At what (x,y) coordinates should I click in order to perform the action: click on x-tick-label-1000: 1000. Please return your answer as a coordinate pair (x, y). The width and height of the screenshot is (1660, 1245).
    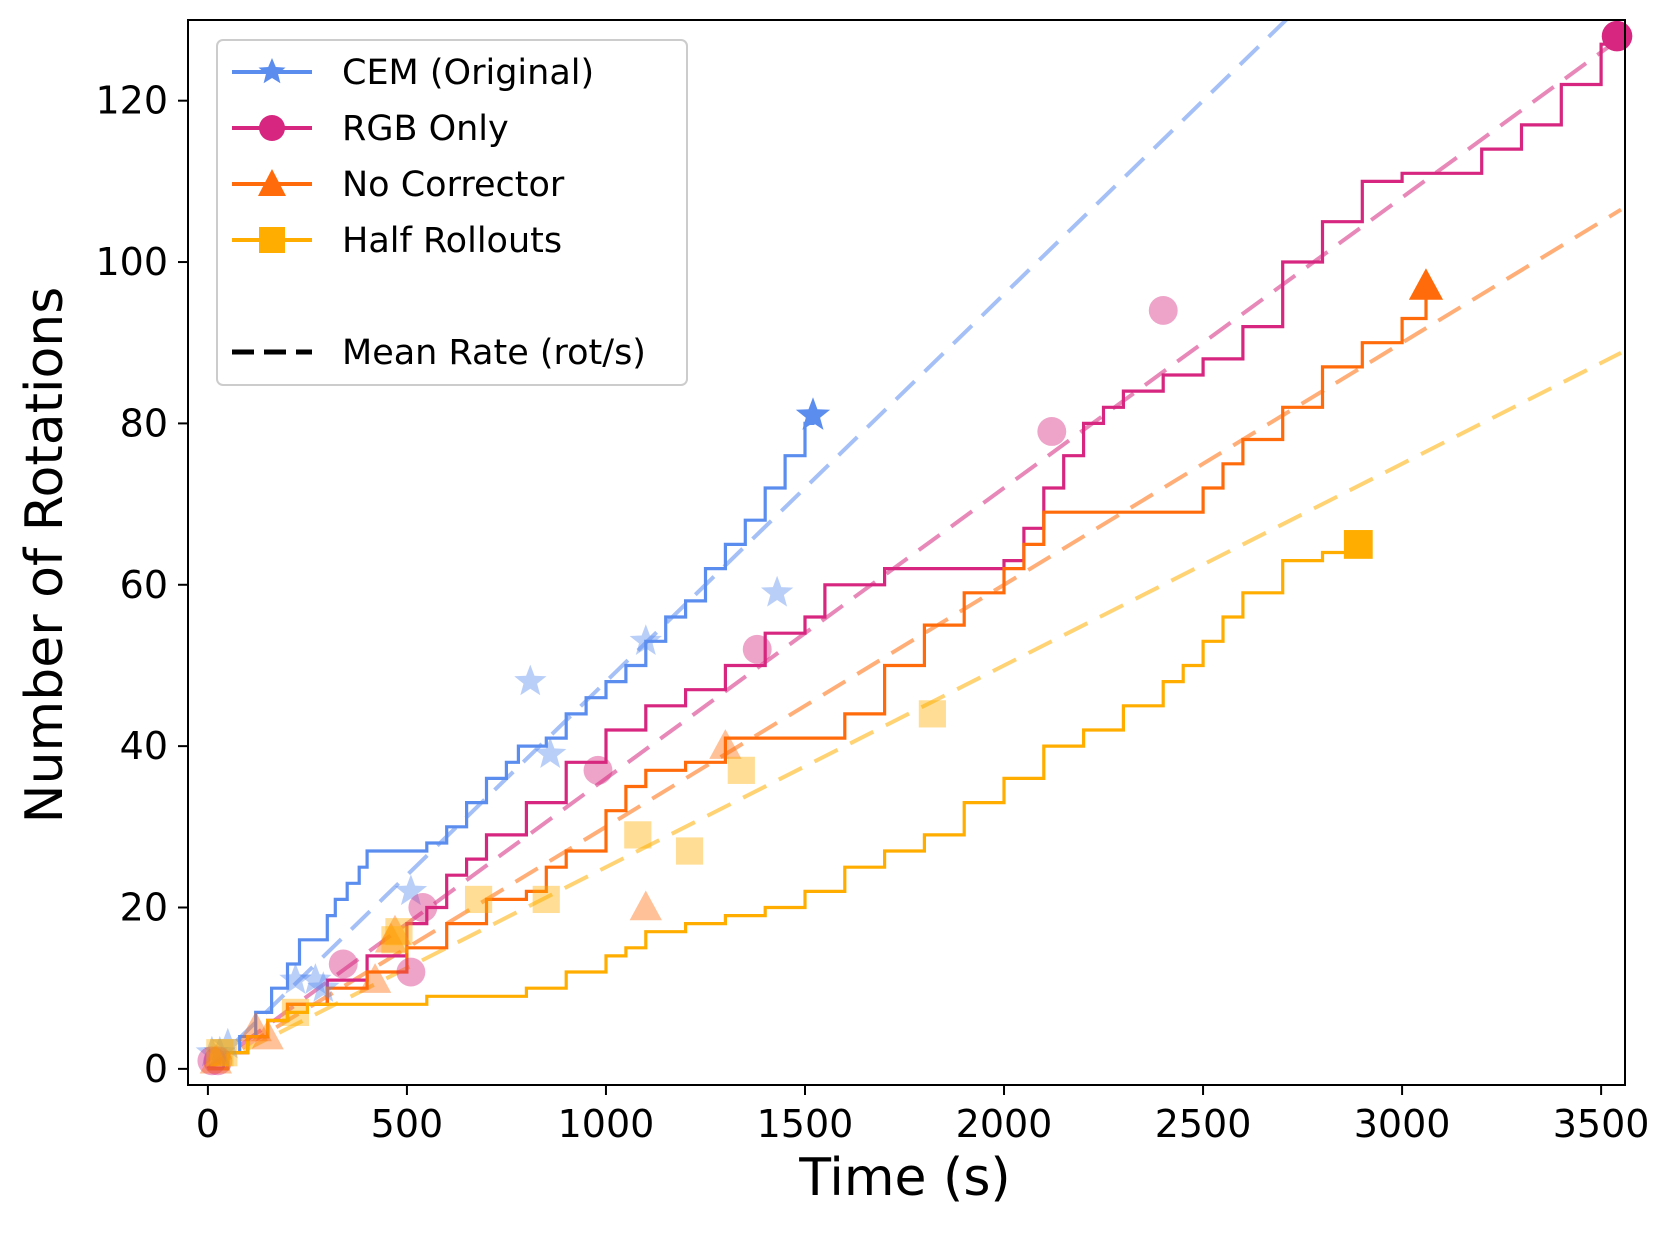
    Looking at the image, I should click on (606, 1124).